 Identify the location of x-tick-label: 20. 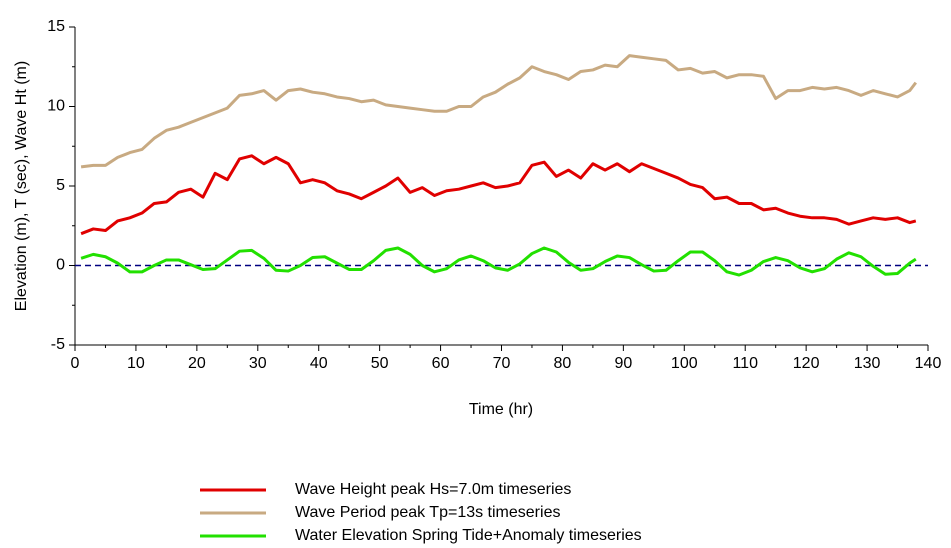
(197, 363).